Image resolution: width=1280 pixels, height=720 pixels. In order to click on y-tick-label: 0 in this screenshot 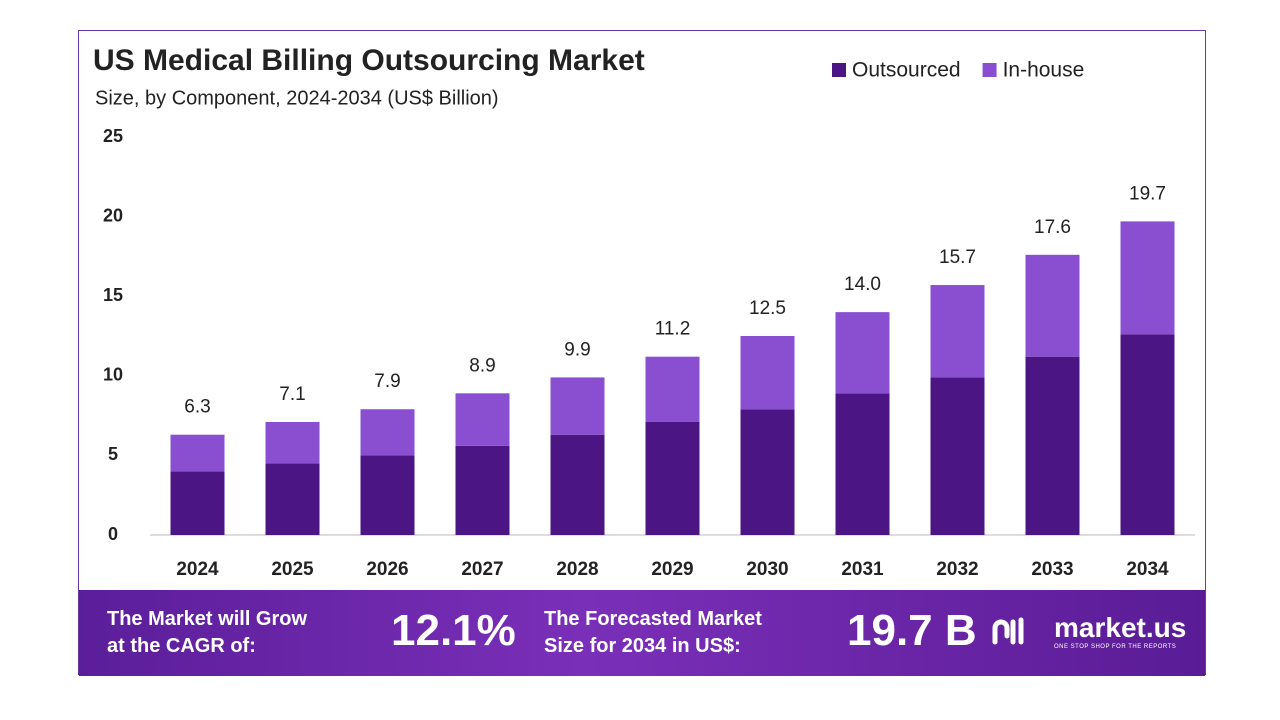, I will do `click(113, 534)`.